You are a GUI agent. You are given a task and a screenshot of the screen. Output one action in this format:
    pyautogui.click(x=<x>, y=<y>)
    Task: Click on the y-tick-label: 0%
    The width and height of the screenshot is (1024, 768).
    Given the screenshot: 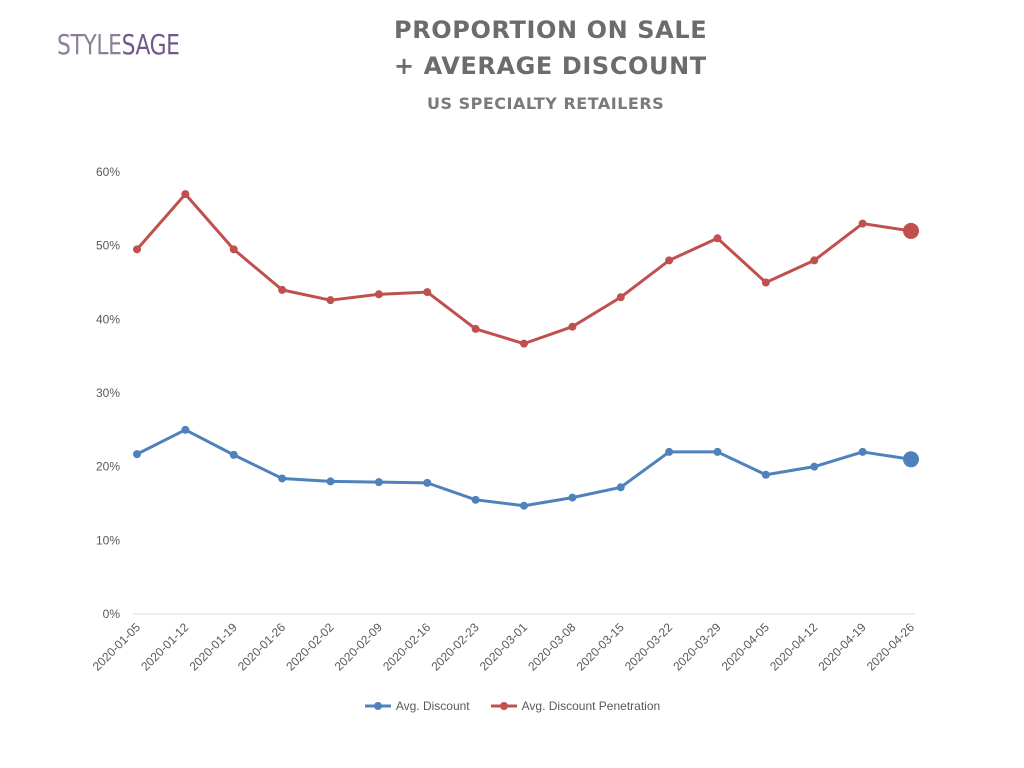 What is the action you would take?
    pyautogui.click(x=112, y=614)
    